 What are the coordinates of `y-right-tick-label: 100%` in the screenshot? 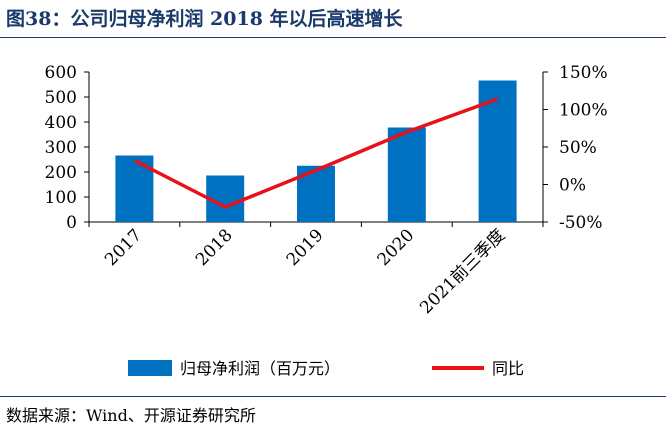 It's located at (583, 111).